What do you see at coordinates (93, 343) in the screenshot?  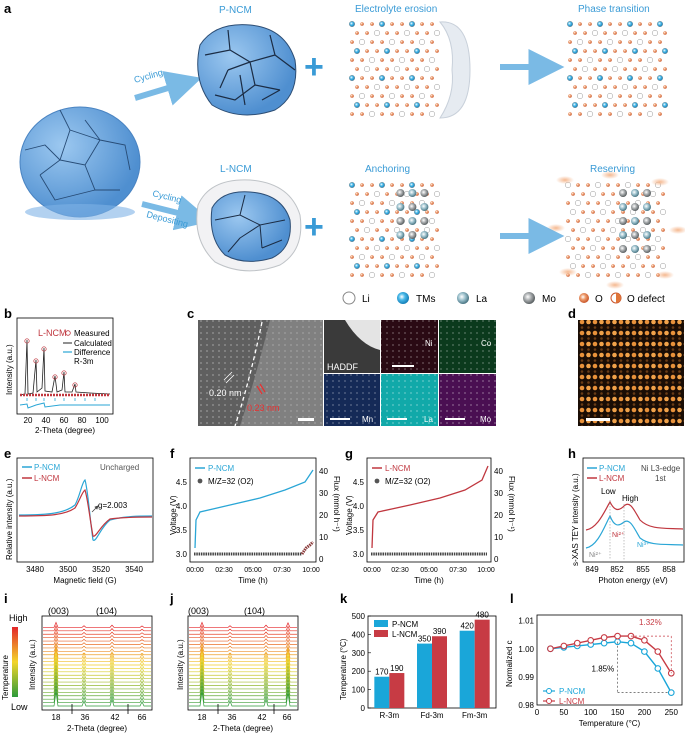 I see `legend-calculated: Calculated` at bounding box center [93, 343].